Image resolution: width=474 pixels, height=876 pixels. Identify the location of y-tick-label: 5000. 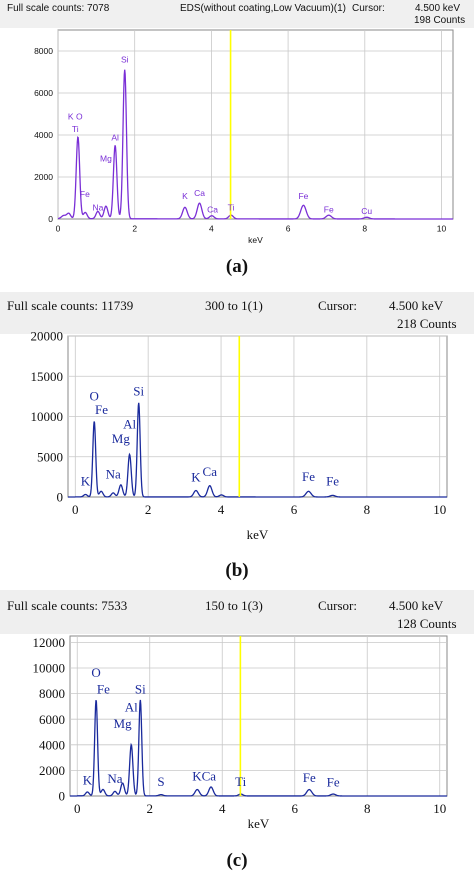
(50, 456).